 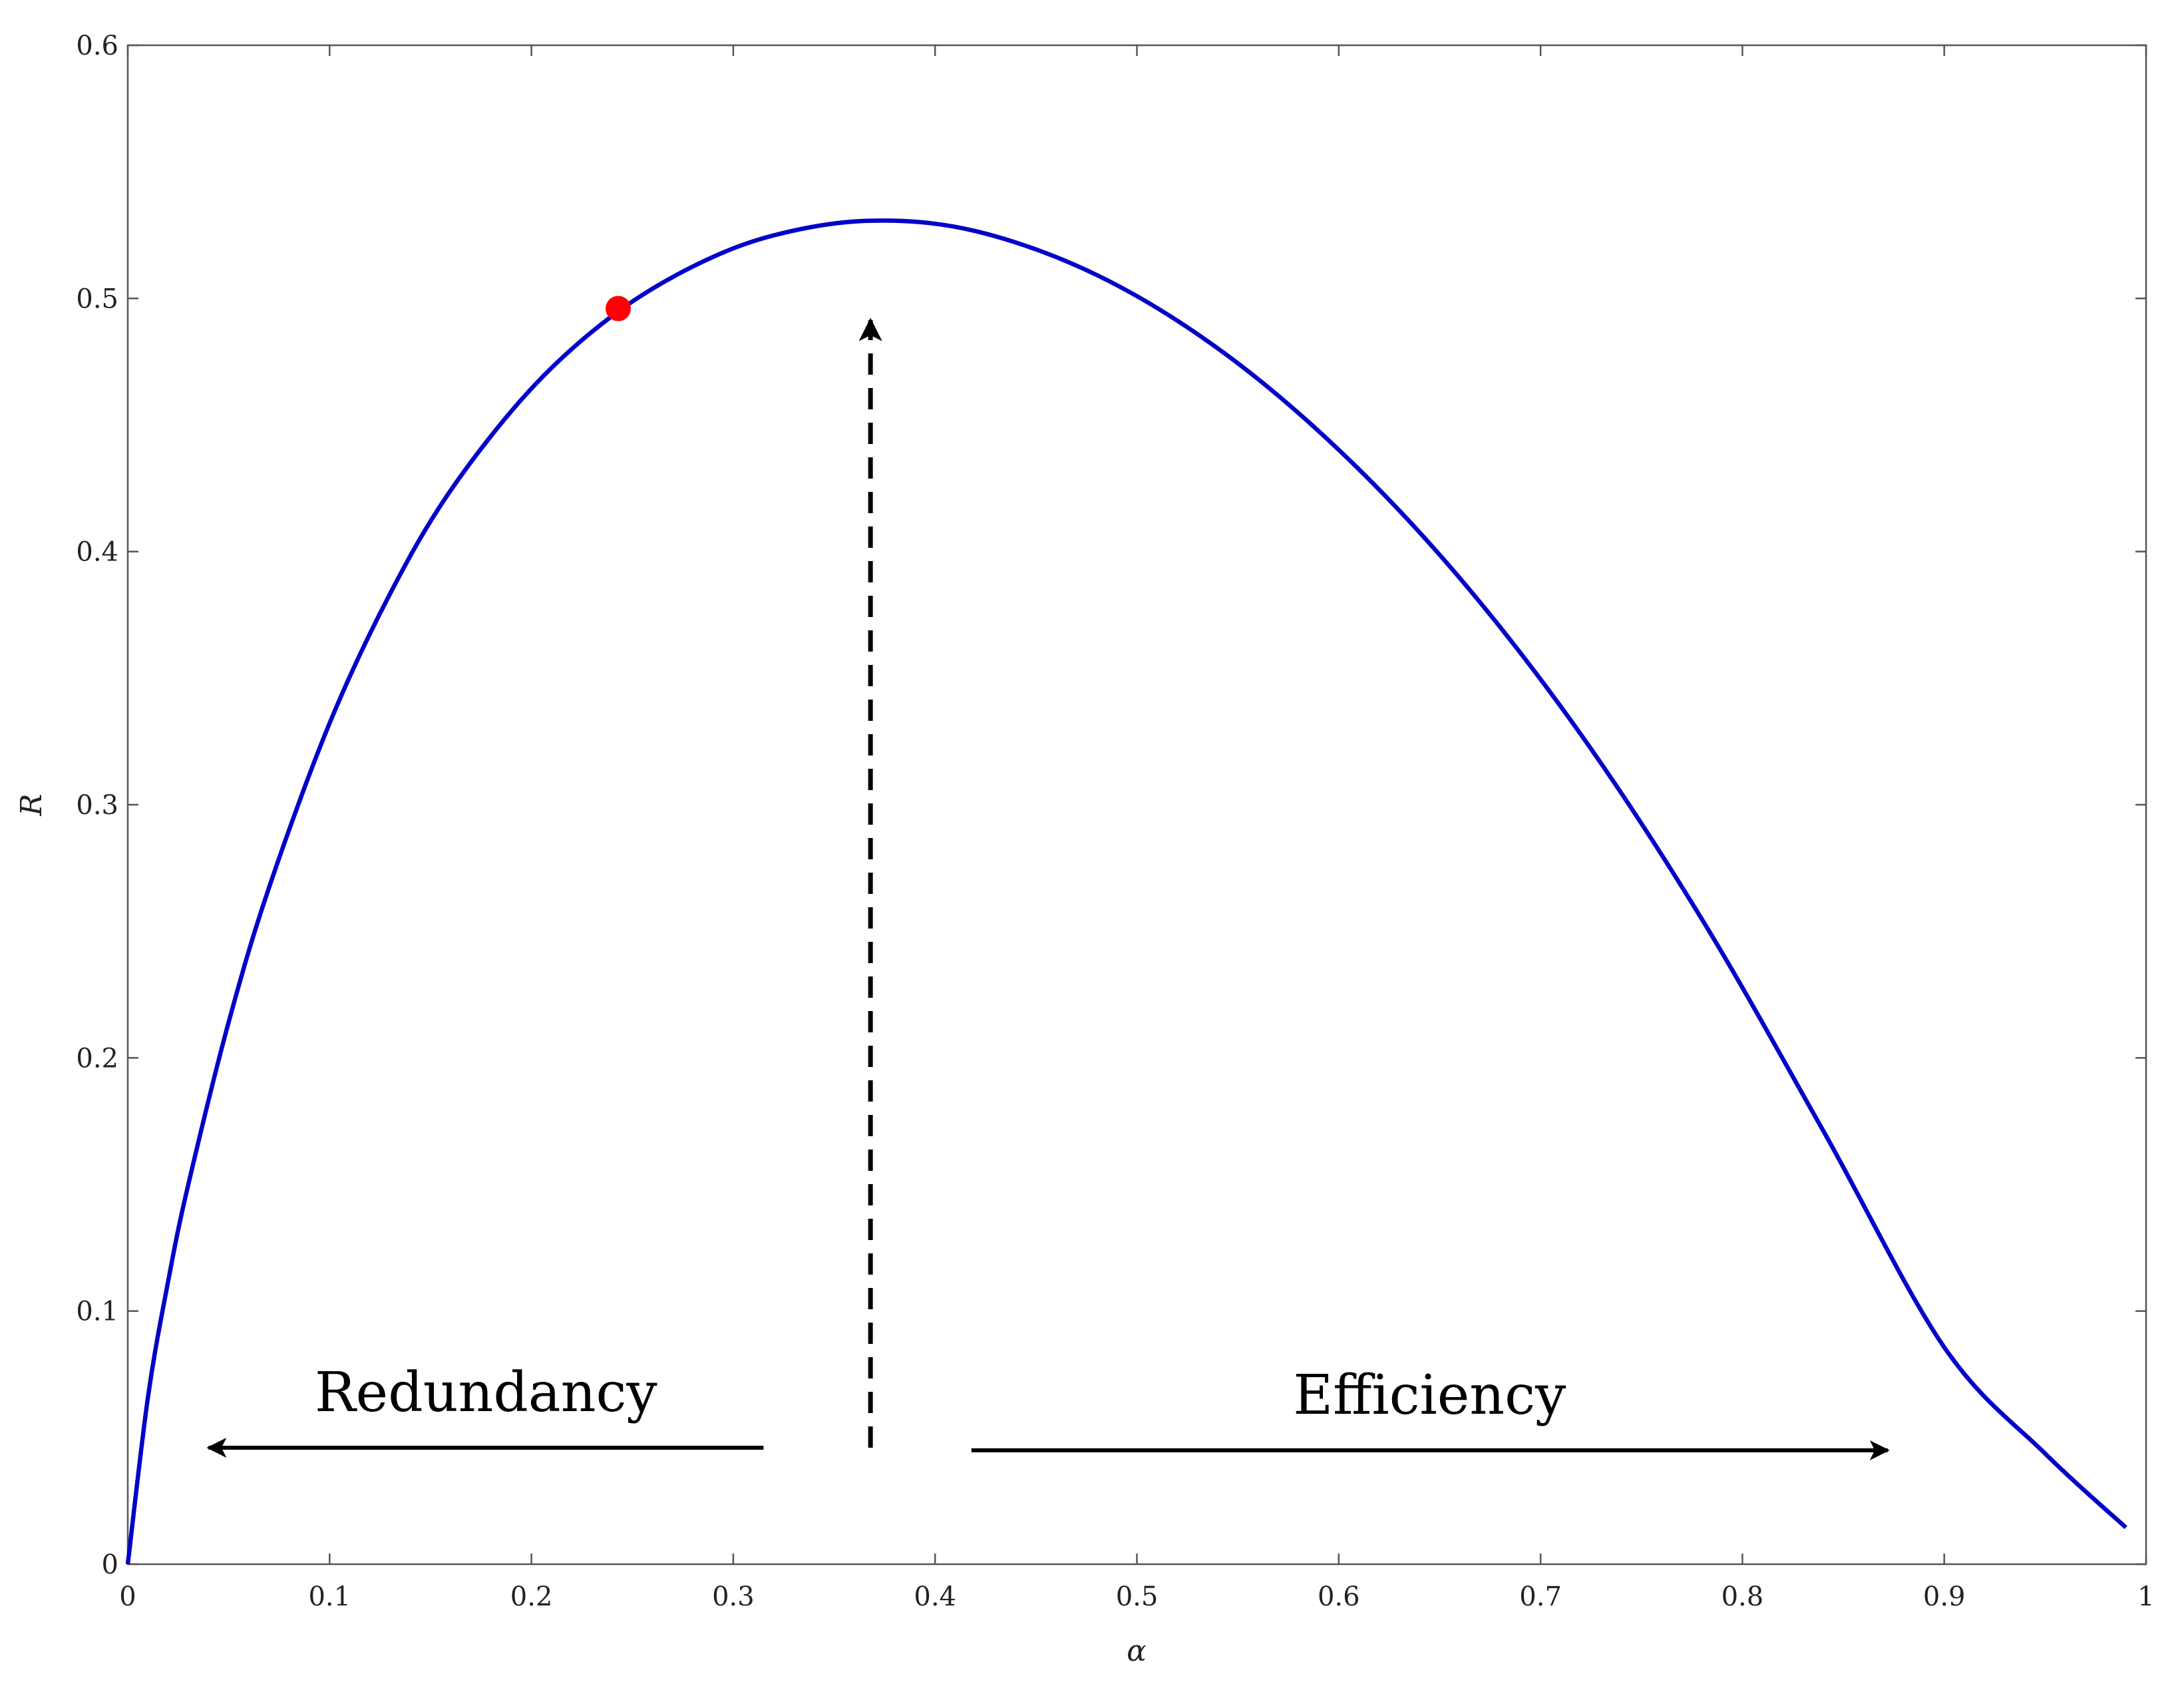 I want to click on x-tick-label: 0.9, so click(x=1944, y=1597).